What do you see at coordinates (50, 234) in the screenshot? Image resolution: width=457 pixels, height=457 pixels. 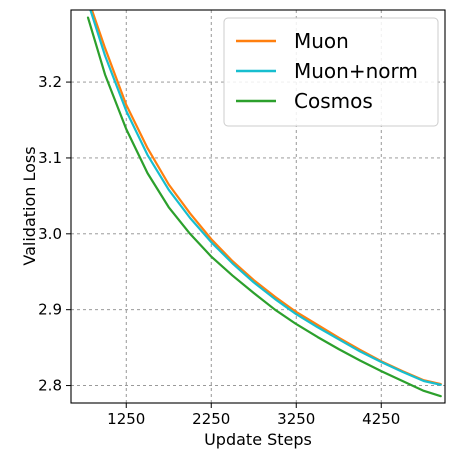 I see `y-tick-label: 3.0` at bounding box center [50, 234].